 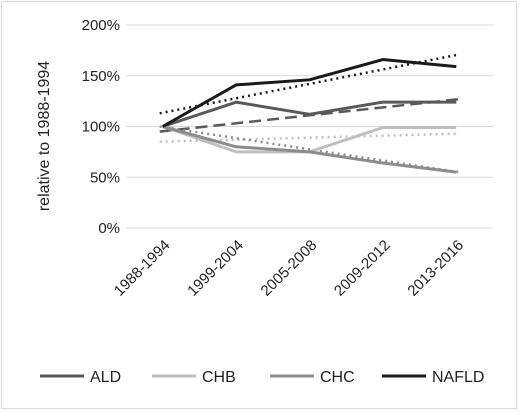 What do you see at coordinates (435, 268) in the screenshot?
I see `x-tick-label: 2013-2016` at bounding box center [435, 268].